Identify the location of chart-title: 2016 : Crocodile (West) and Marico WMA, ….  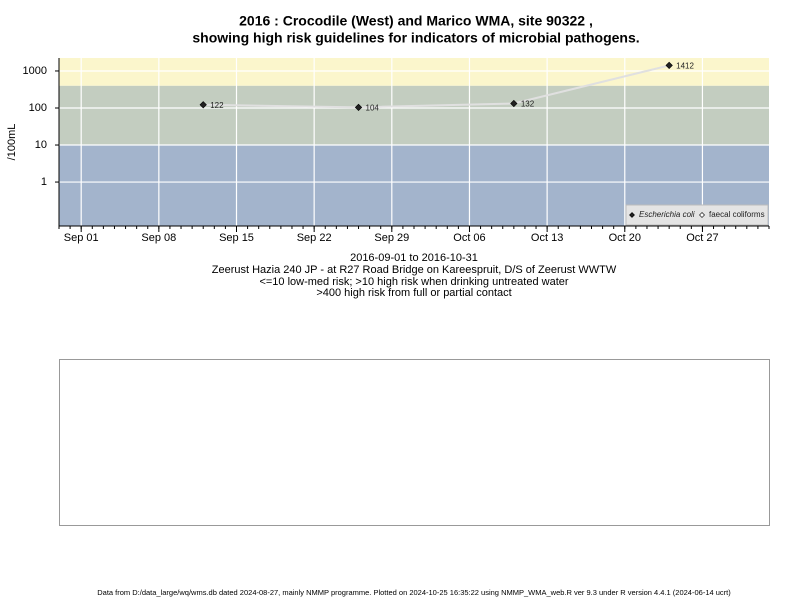
(416, 21).